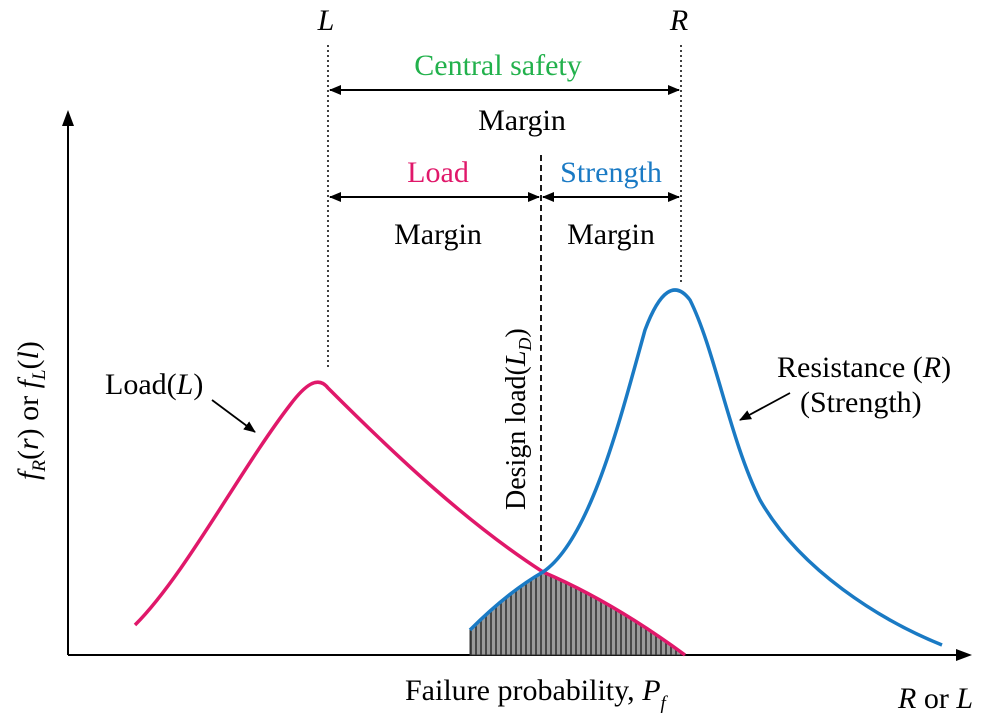  What do you see at coordinates (611, 172) in the screenshot?
I see `strength-margin-title: Strength` at bounding box center [611, 172].